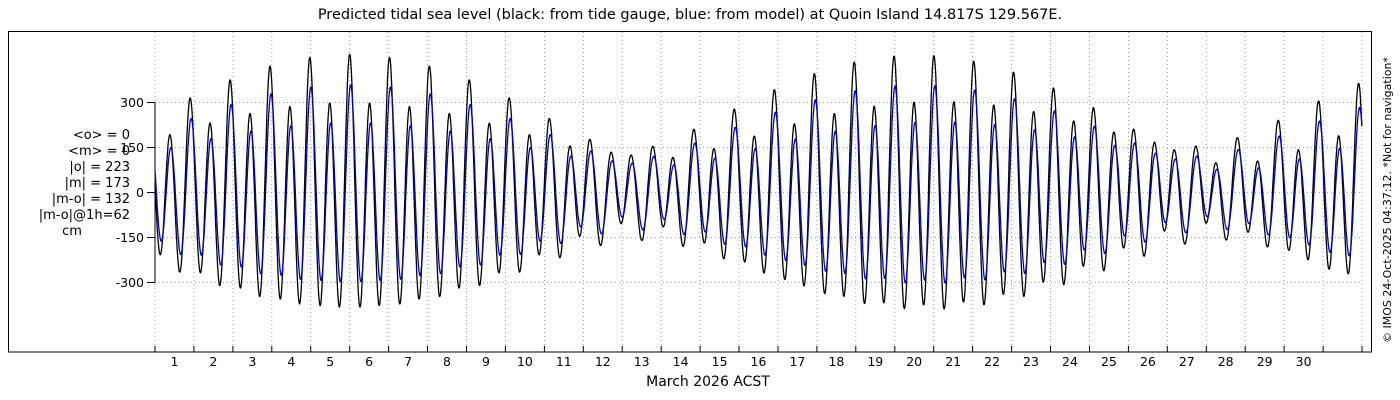 The height and width of the screenshot is (400, 1400). I want to click on y-tick-label: 0, so click(140, 192).